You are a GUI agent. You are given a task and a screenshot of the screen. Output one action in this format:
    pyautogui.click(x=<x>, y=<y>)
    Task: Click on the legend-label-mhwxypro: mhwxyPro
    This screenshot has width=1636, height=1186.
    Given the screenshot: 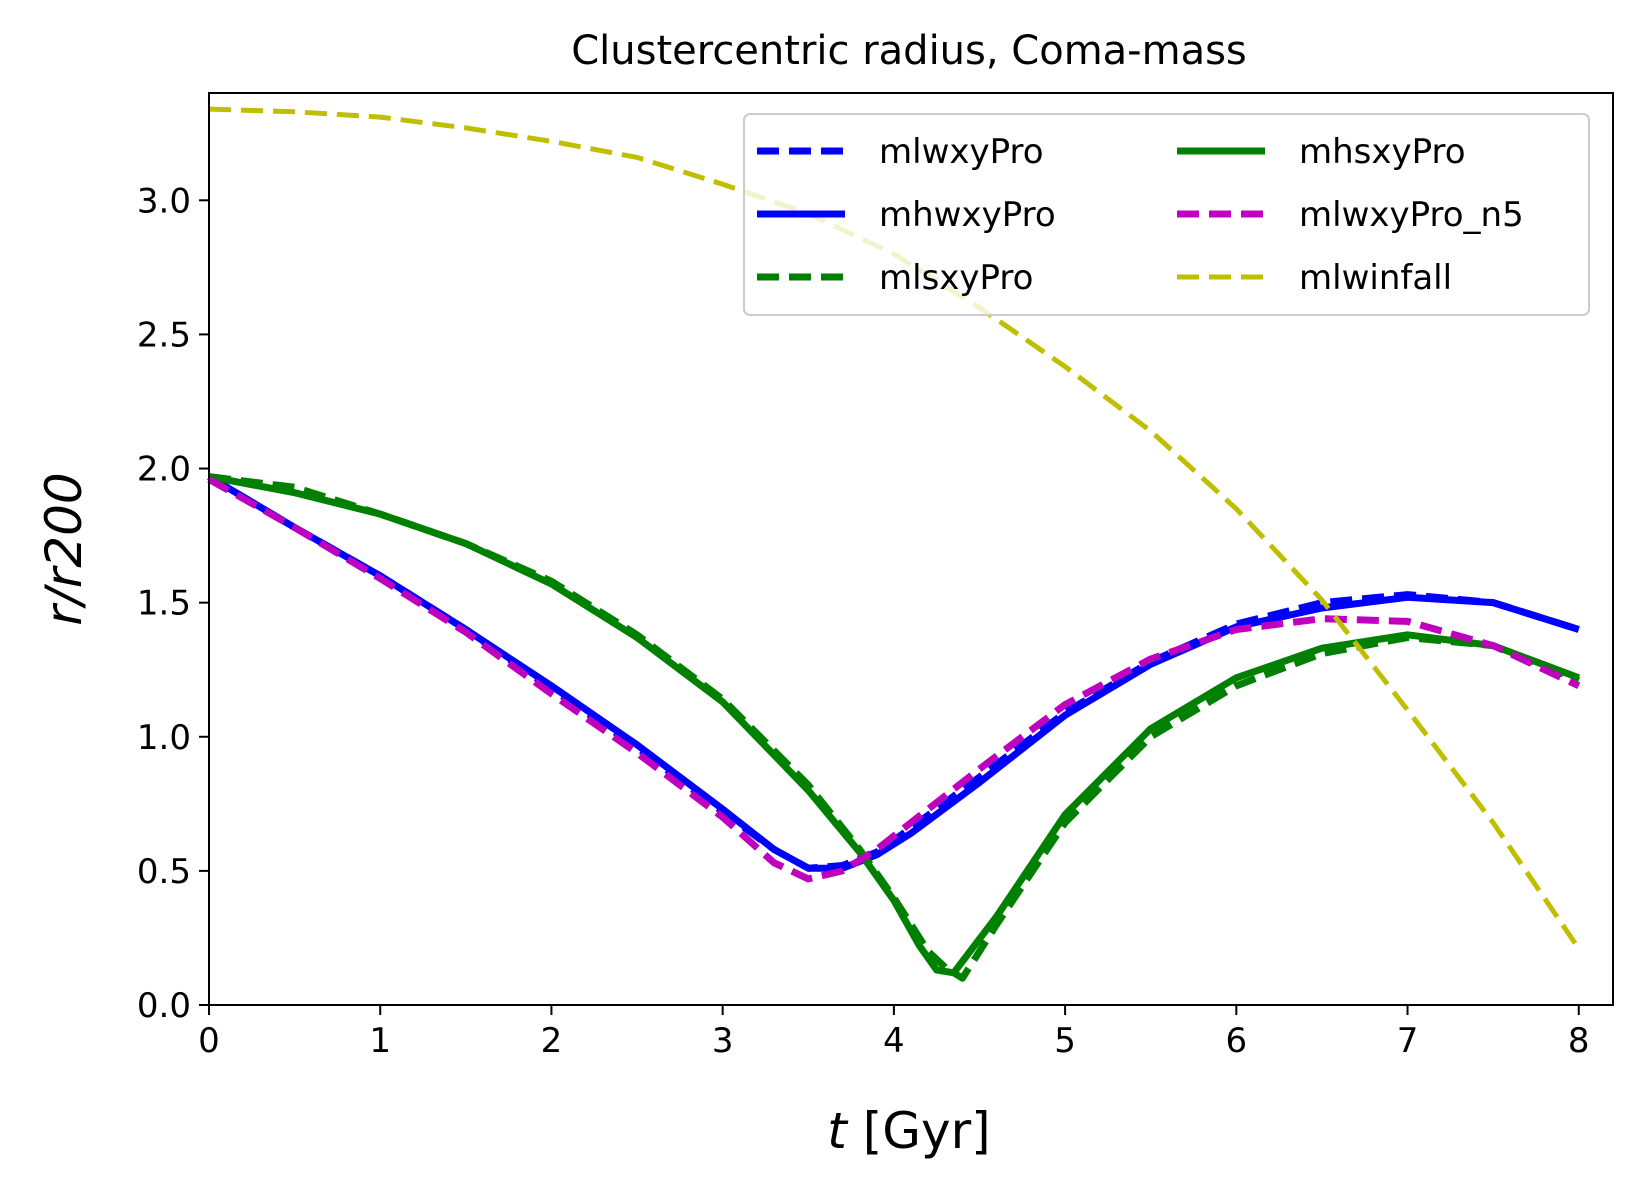 What is the action you would take?
    pyautogui.click(x=967, y=215)
    